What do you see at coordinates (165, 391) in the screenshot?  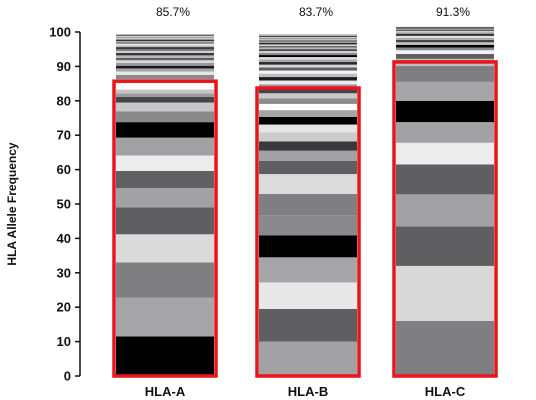 I see `x-tick-label-hla-a: HLA-A` at bounding box center [165, 391].